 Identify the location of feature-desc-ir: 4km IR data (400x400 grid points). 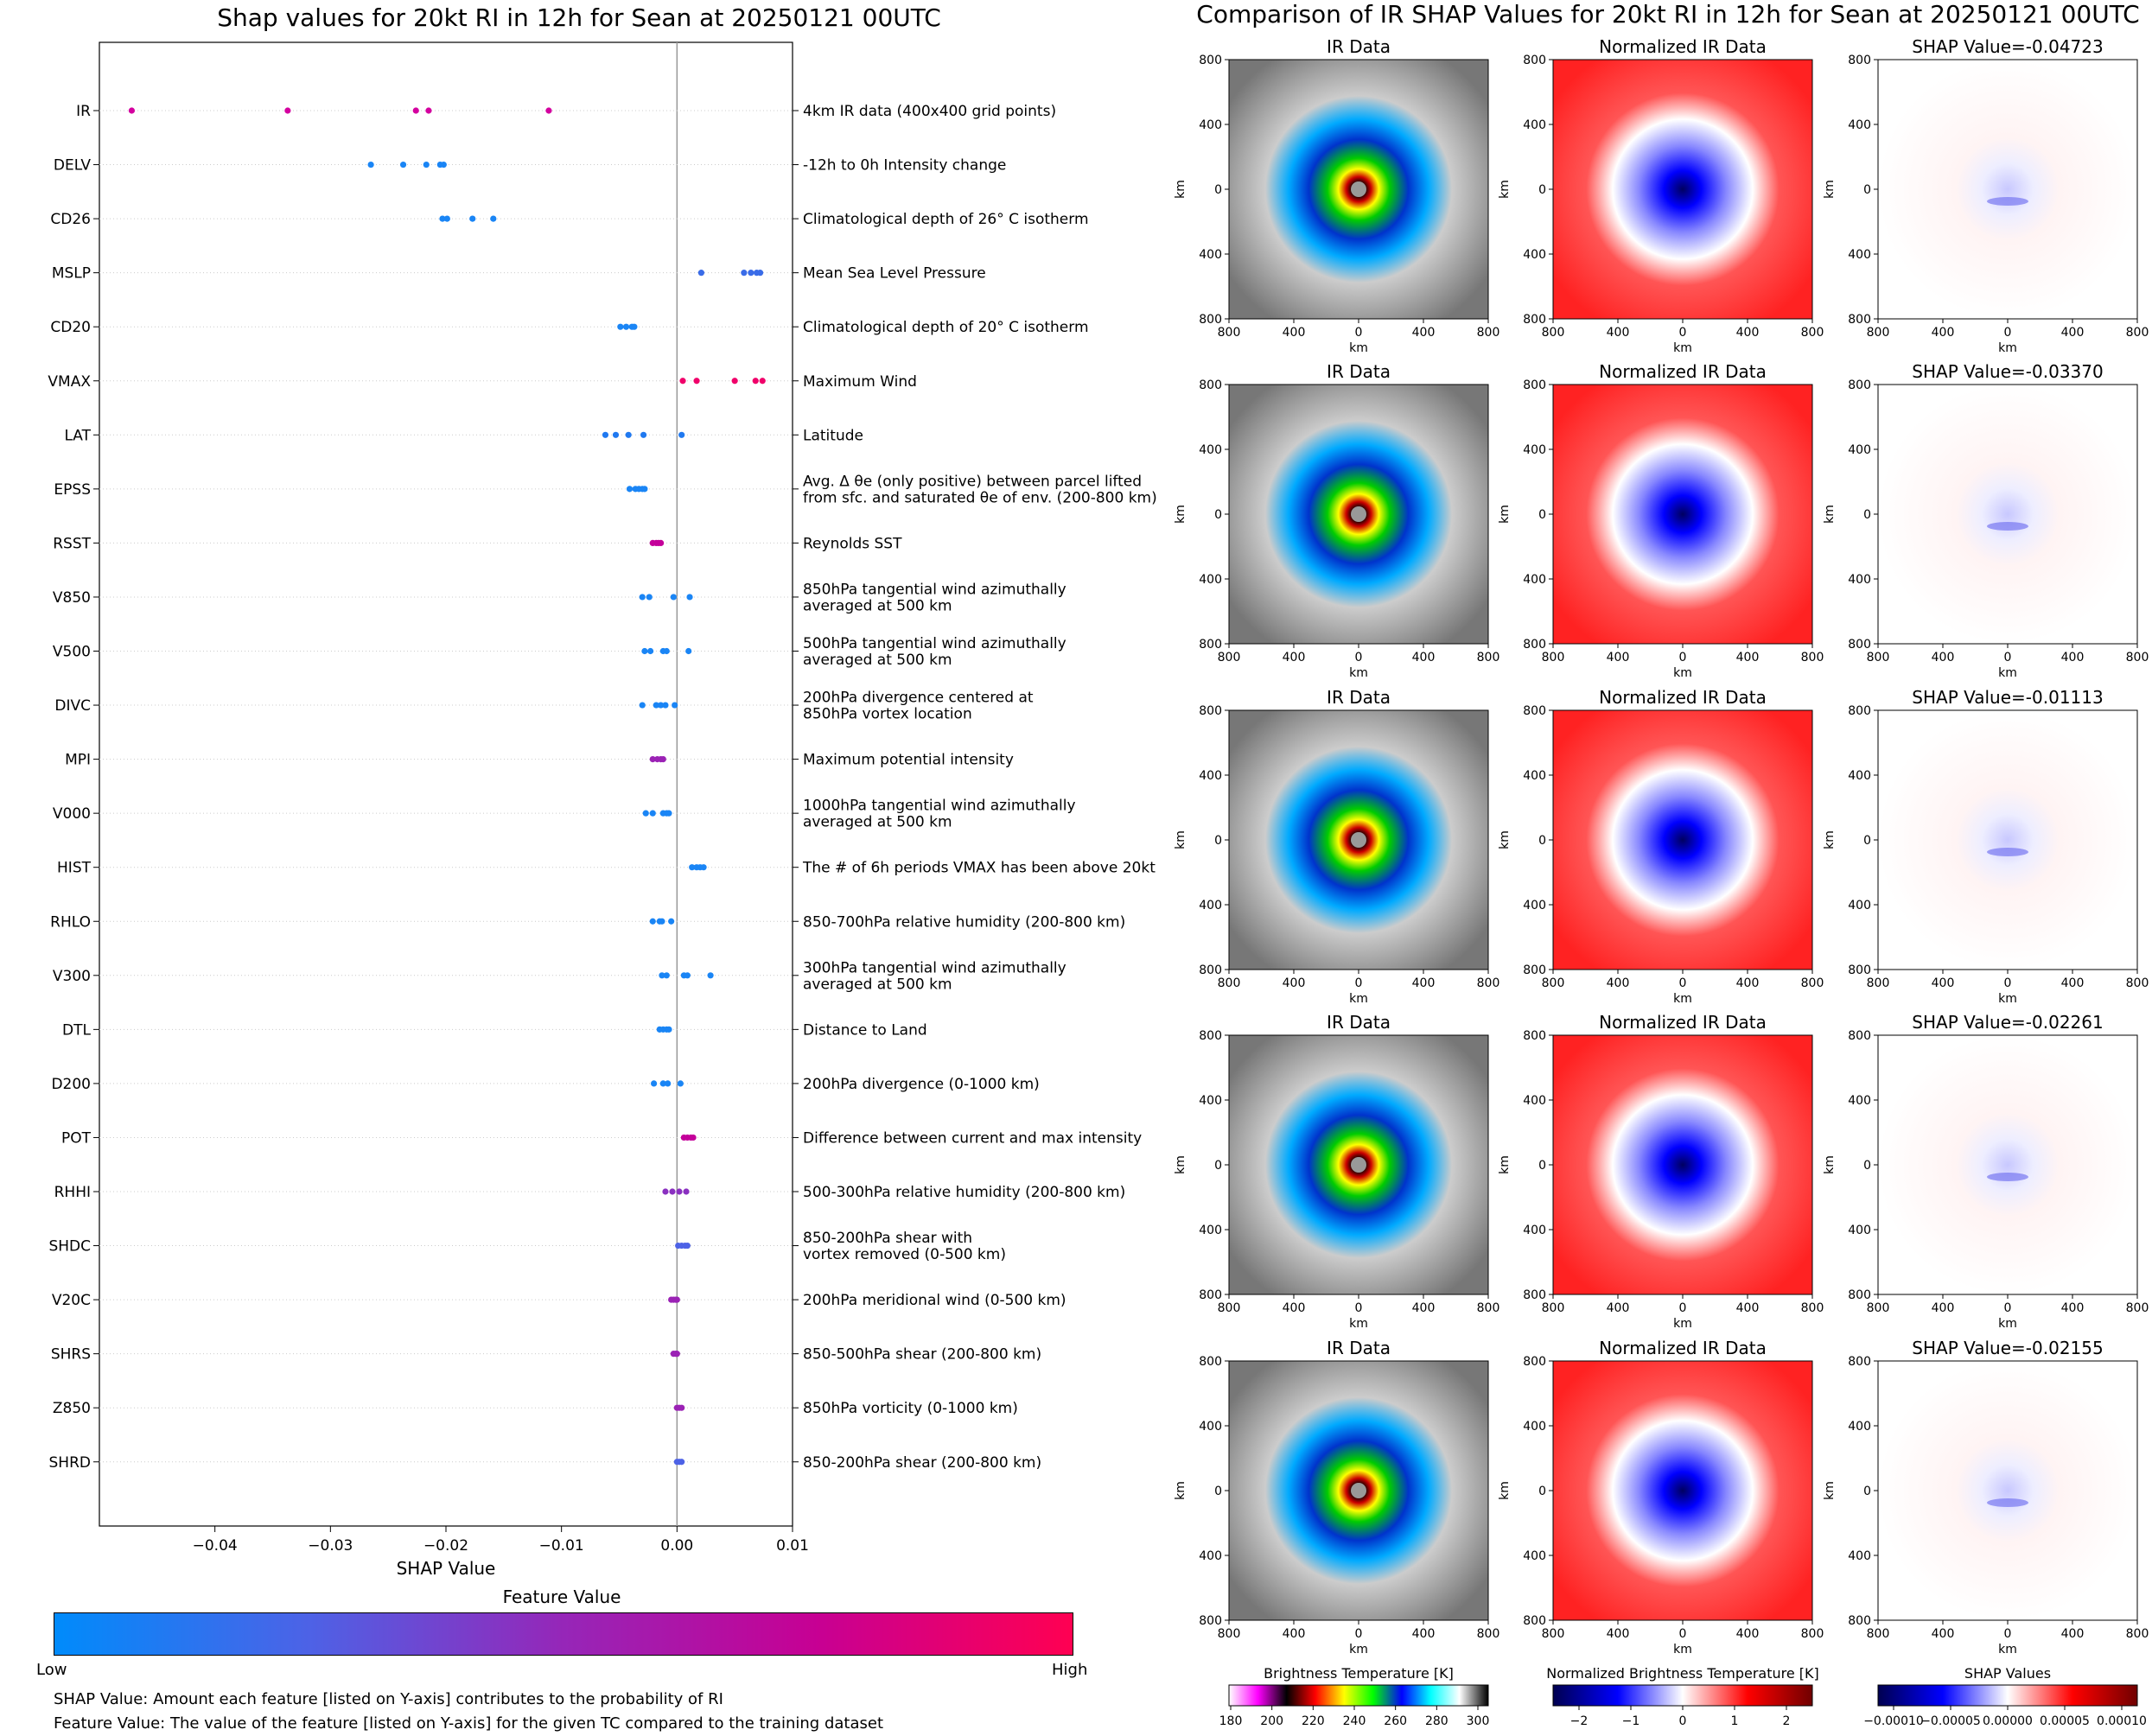
(929, 111).